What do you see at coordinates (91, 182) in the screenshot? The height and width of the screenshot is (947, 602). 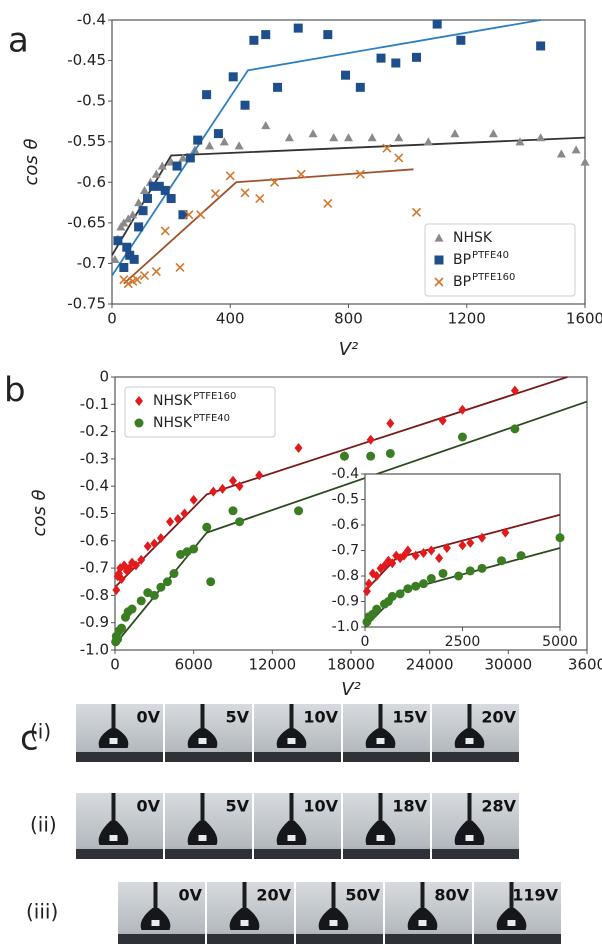 I see `y-tick-label: -0.6` at bounding box center [91, 182].